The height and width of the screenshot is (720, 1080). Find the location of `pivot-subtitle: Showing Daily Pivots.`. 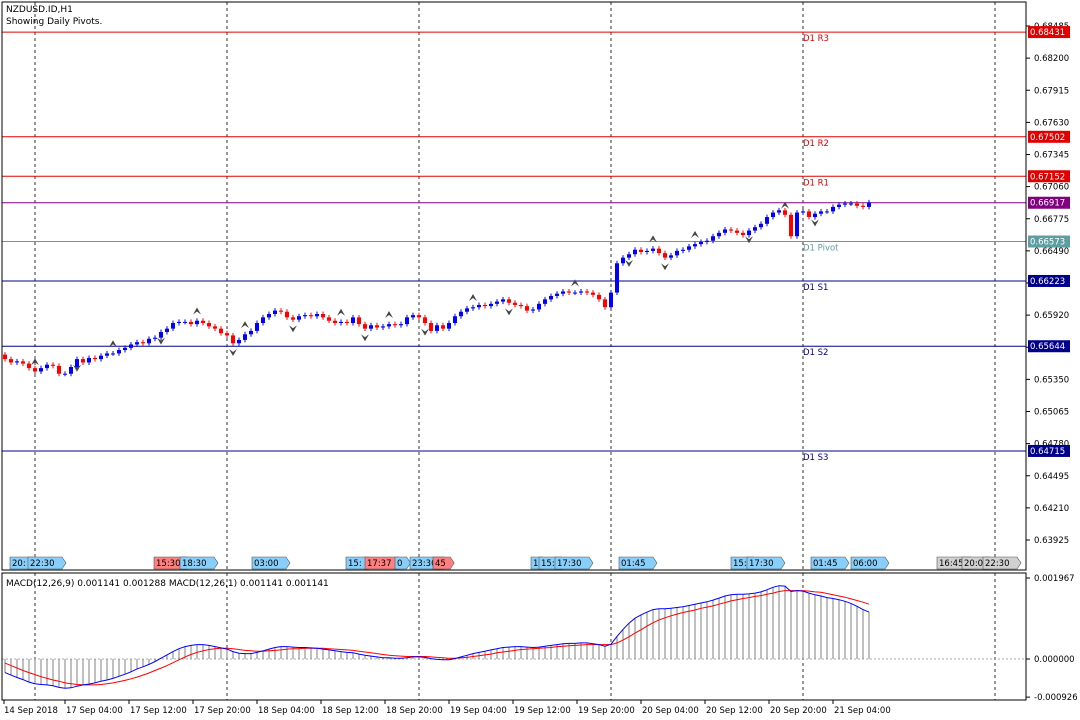

pivot-subtitle: Showing Daily Pivots. is located at coordinates (54, 22).